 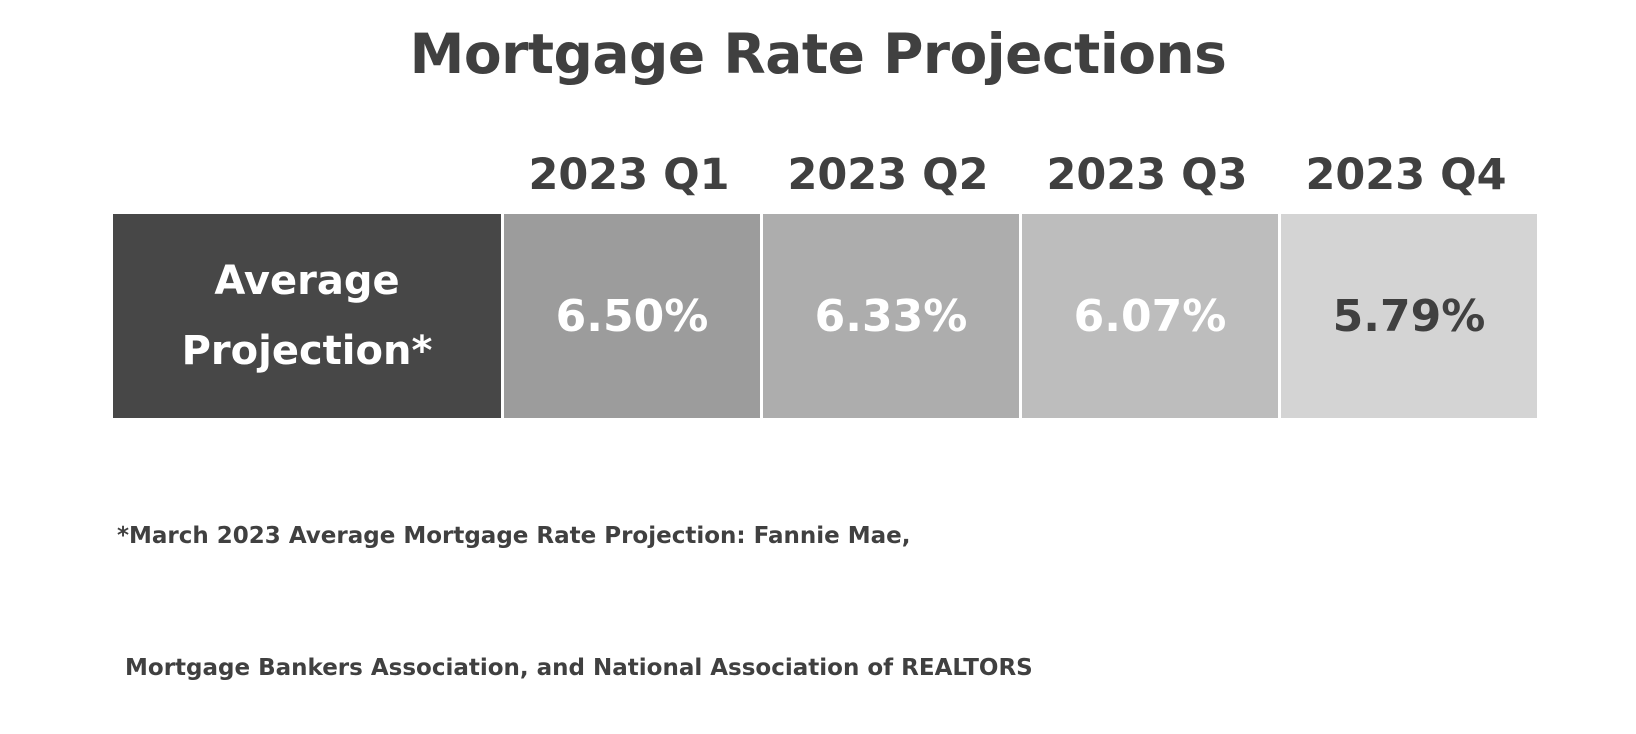 What do you see at coordinates (1147, 175) in the screenshot?
I see `column-header-q3: 2023 Q3` at bounding box center [1147, 175].